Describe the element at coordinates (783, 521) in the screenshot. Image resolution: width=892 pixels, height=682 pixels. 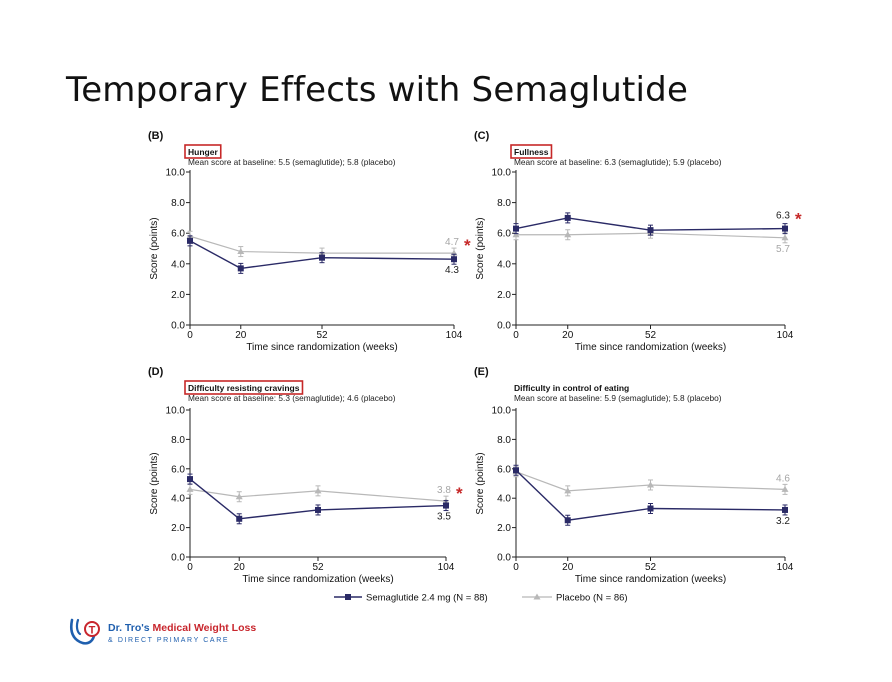
I see `data-label: 3.2` at that location.